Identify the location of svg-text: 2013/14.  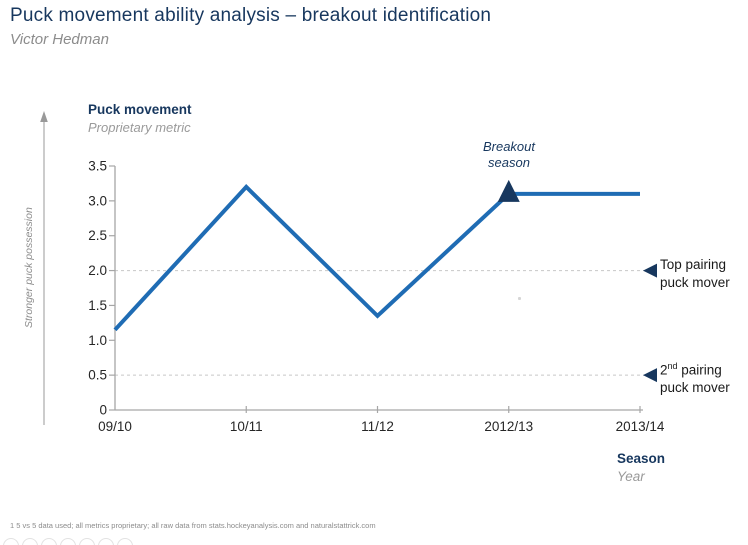
(640, 426).